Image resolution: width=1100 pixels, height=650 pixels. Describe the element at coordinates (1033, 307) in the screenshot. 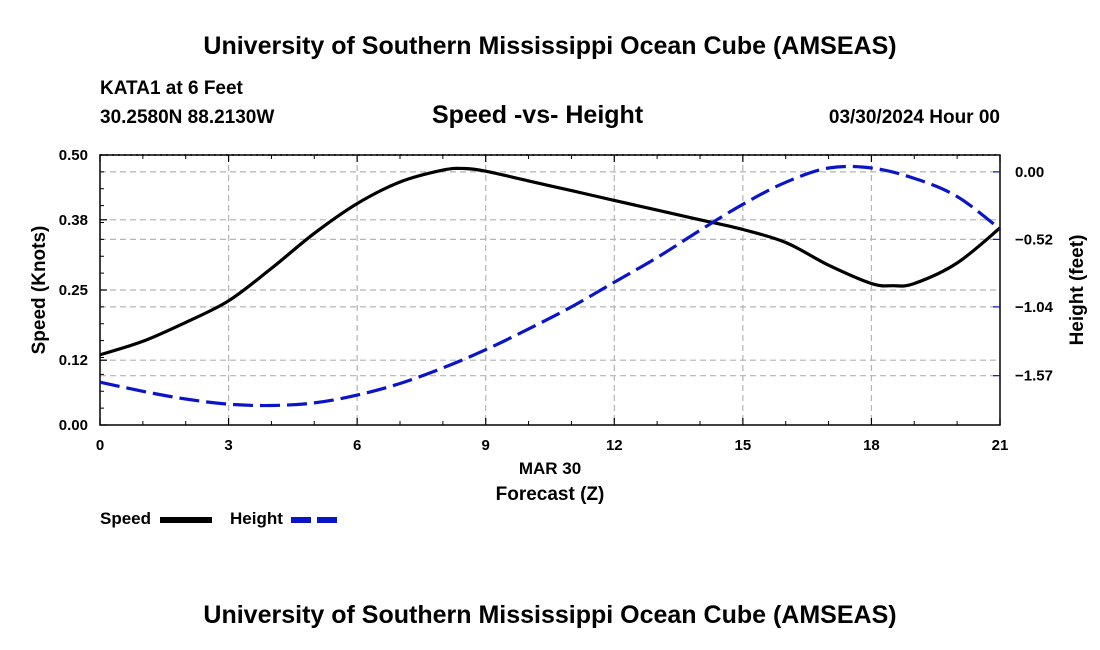

I see `y2-tick-label: −1.04` at that location.